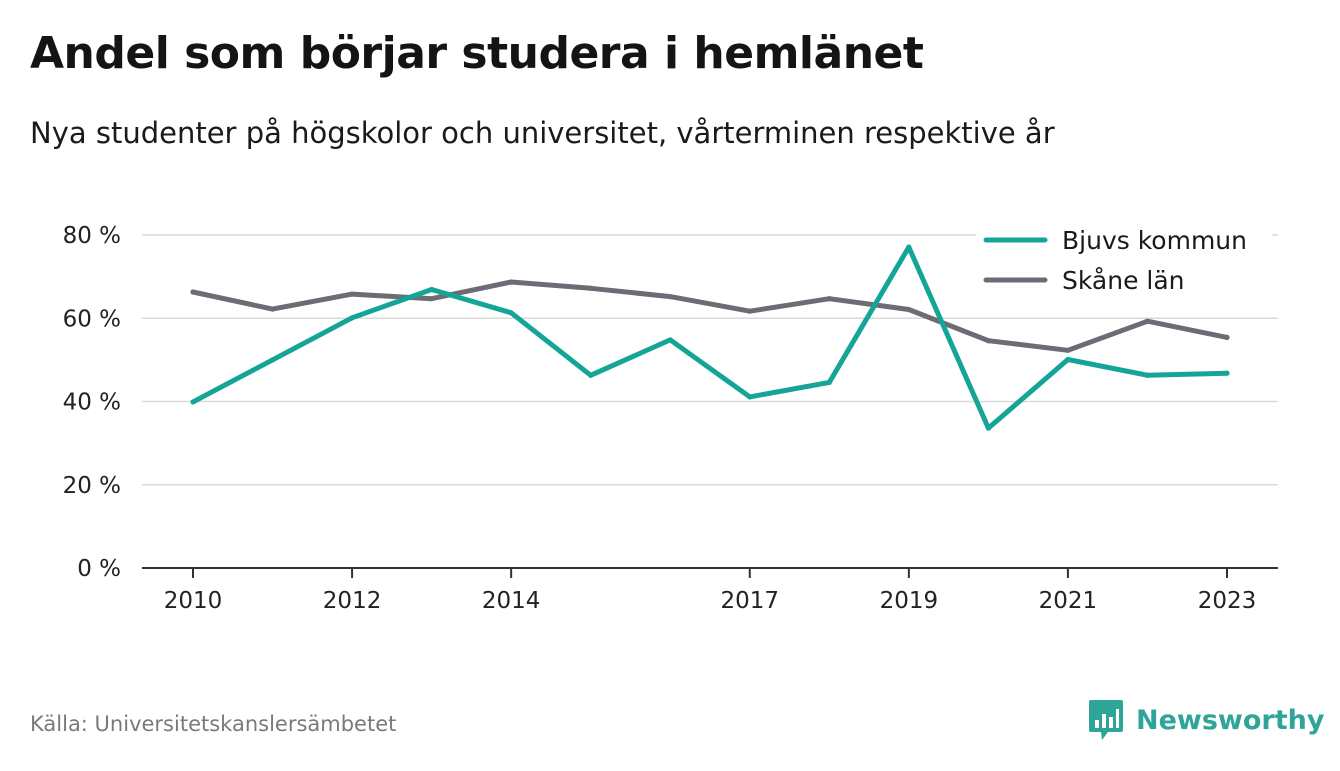 The height and width of the screenshot is (771, 1340). Describe the element at coordinates (1154, 240) in the screenshot. I see `legend-label: Bjuvs kommun` at that location.